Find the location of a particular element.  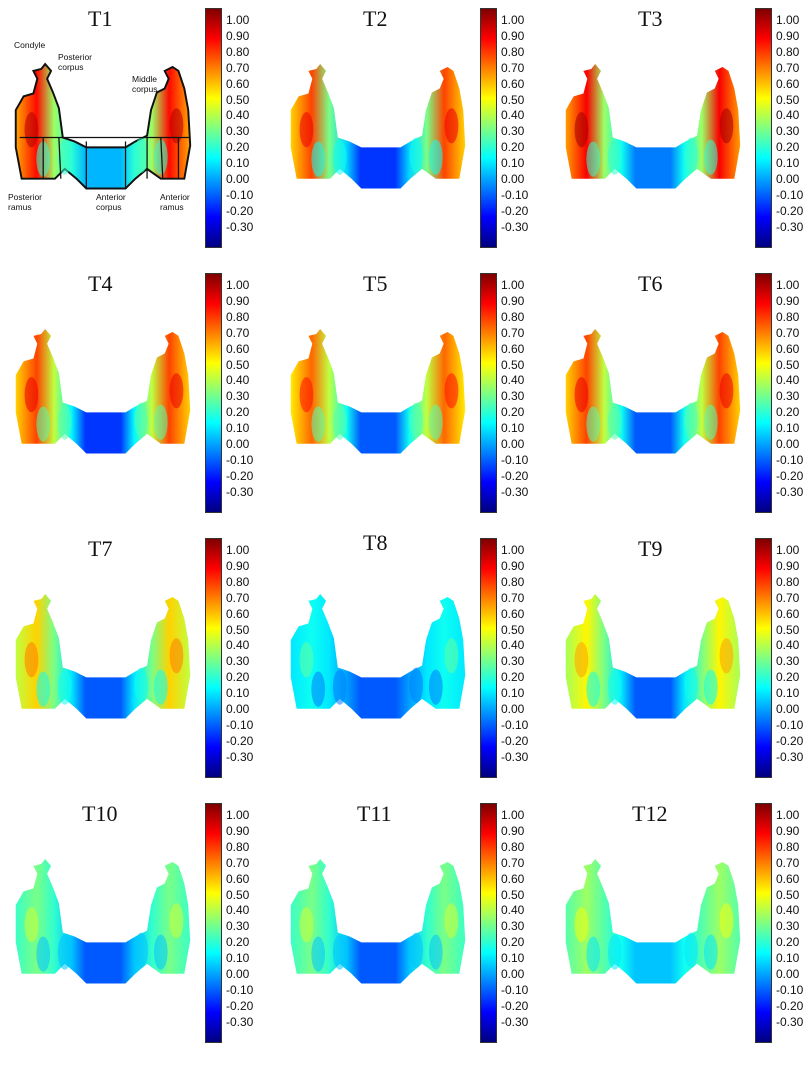

mandible-map-t5 is located at coordinates (378, 391).